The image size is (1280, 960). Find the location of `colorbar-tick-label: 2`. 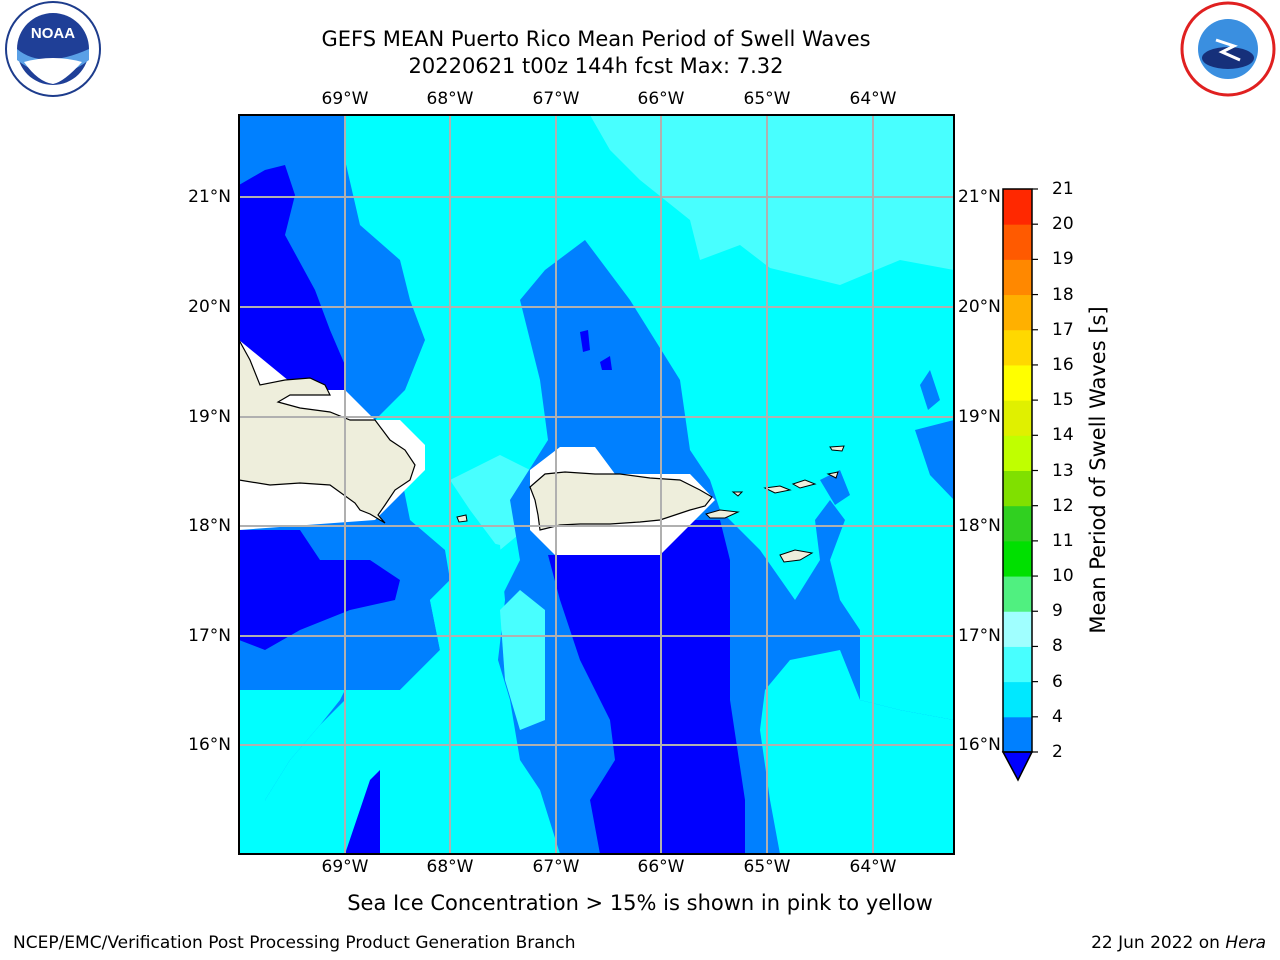

colorbar-tick-label: 2 is located at coordinates (1057, 752).